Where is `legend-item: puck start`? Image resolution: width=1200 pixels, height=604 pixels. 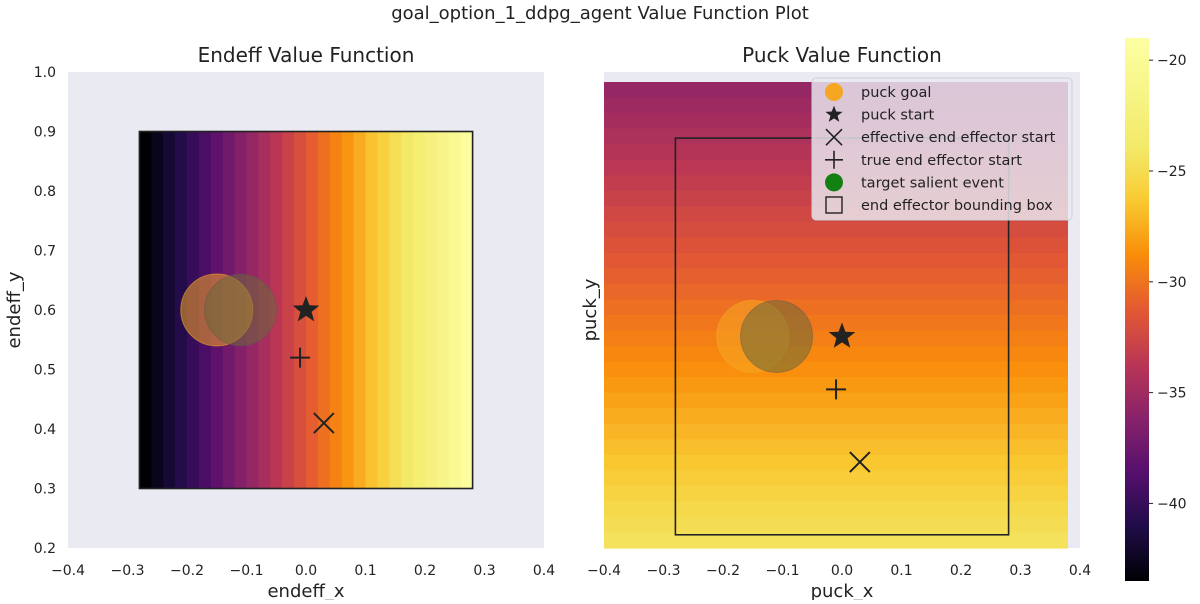
legend-item: puck start is located at coordinates (879, 114).